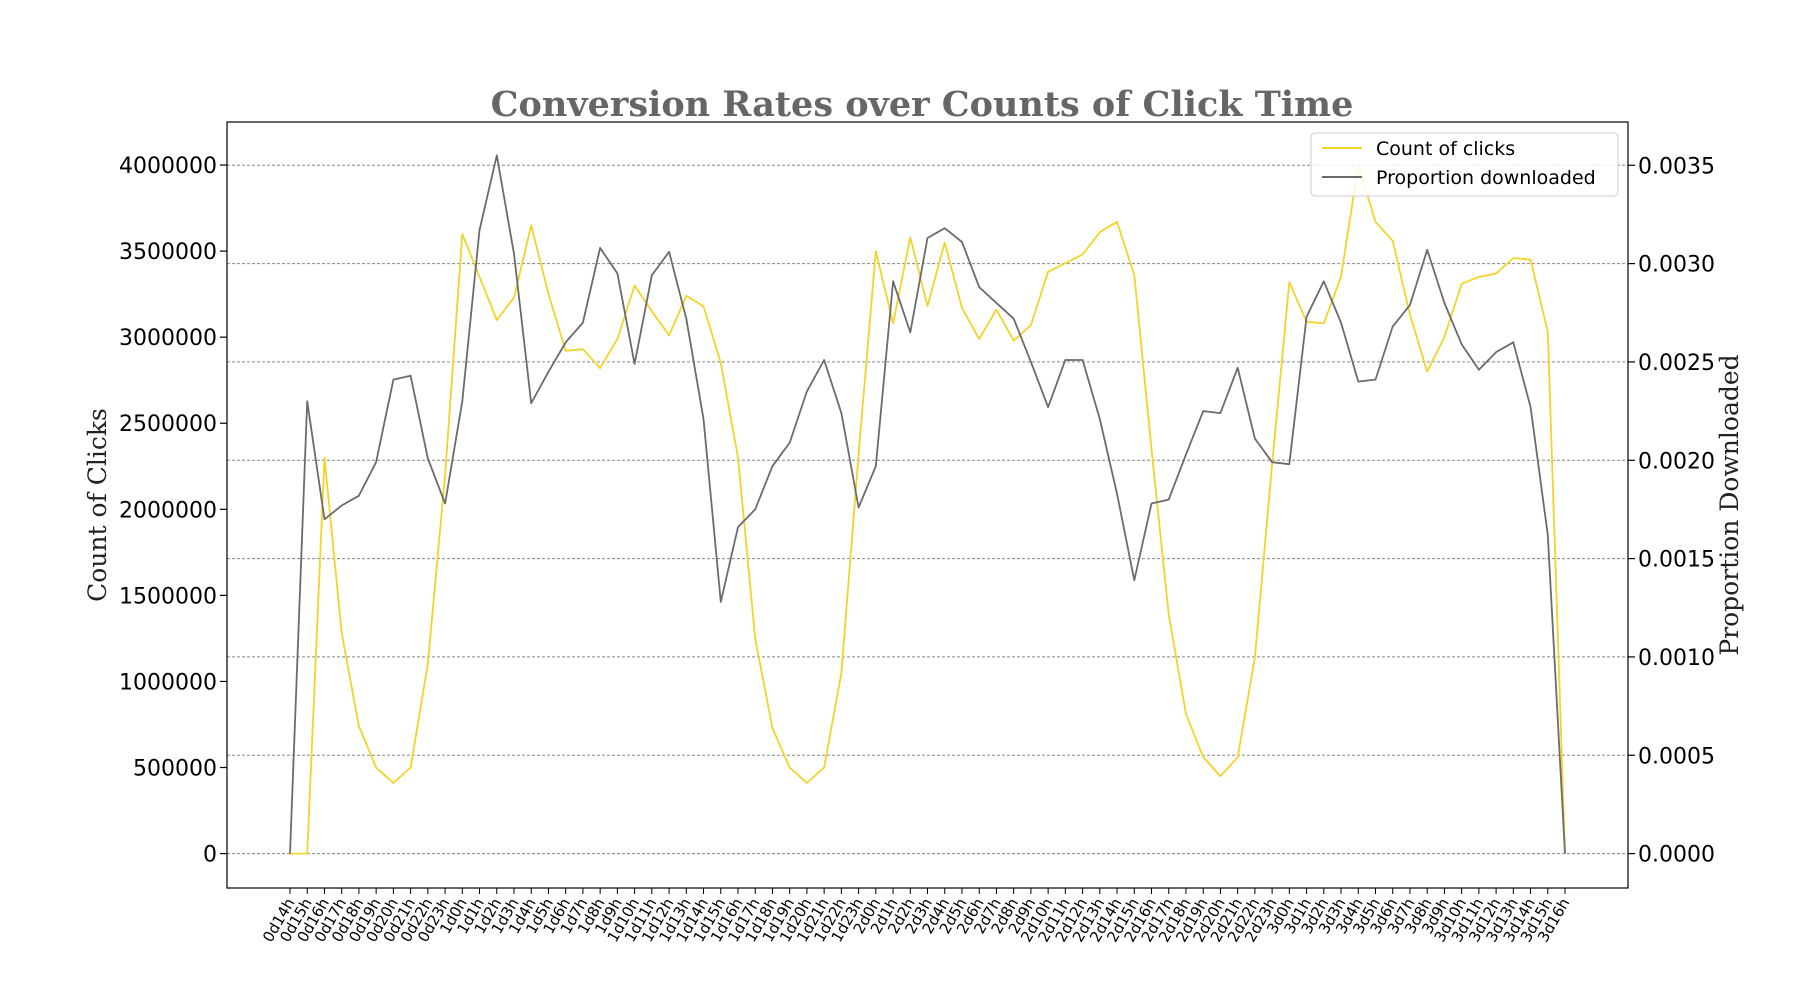  What do you see at coordinates (1445, 149) in the screenshot?
I see `legend-label-clicks: Count of clicks` at bounding box center [1445, 149].